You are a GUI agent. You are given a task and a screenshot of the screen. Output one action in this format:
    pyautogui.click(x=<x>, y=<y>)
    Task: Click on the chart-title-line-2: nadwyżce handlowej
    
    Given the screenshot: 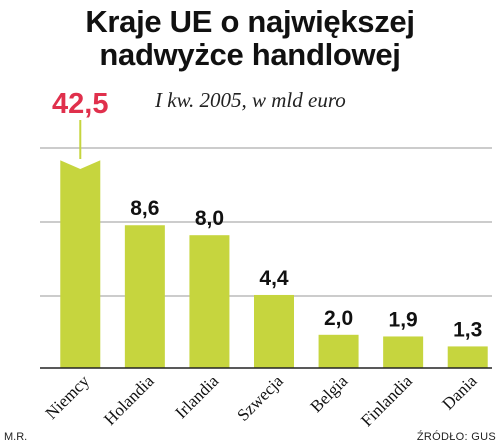 What is the action you would take?
    pyautogui.click(x=250, y=54)
    